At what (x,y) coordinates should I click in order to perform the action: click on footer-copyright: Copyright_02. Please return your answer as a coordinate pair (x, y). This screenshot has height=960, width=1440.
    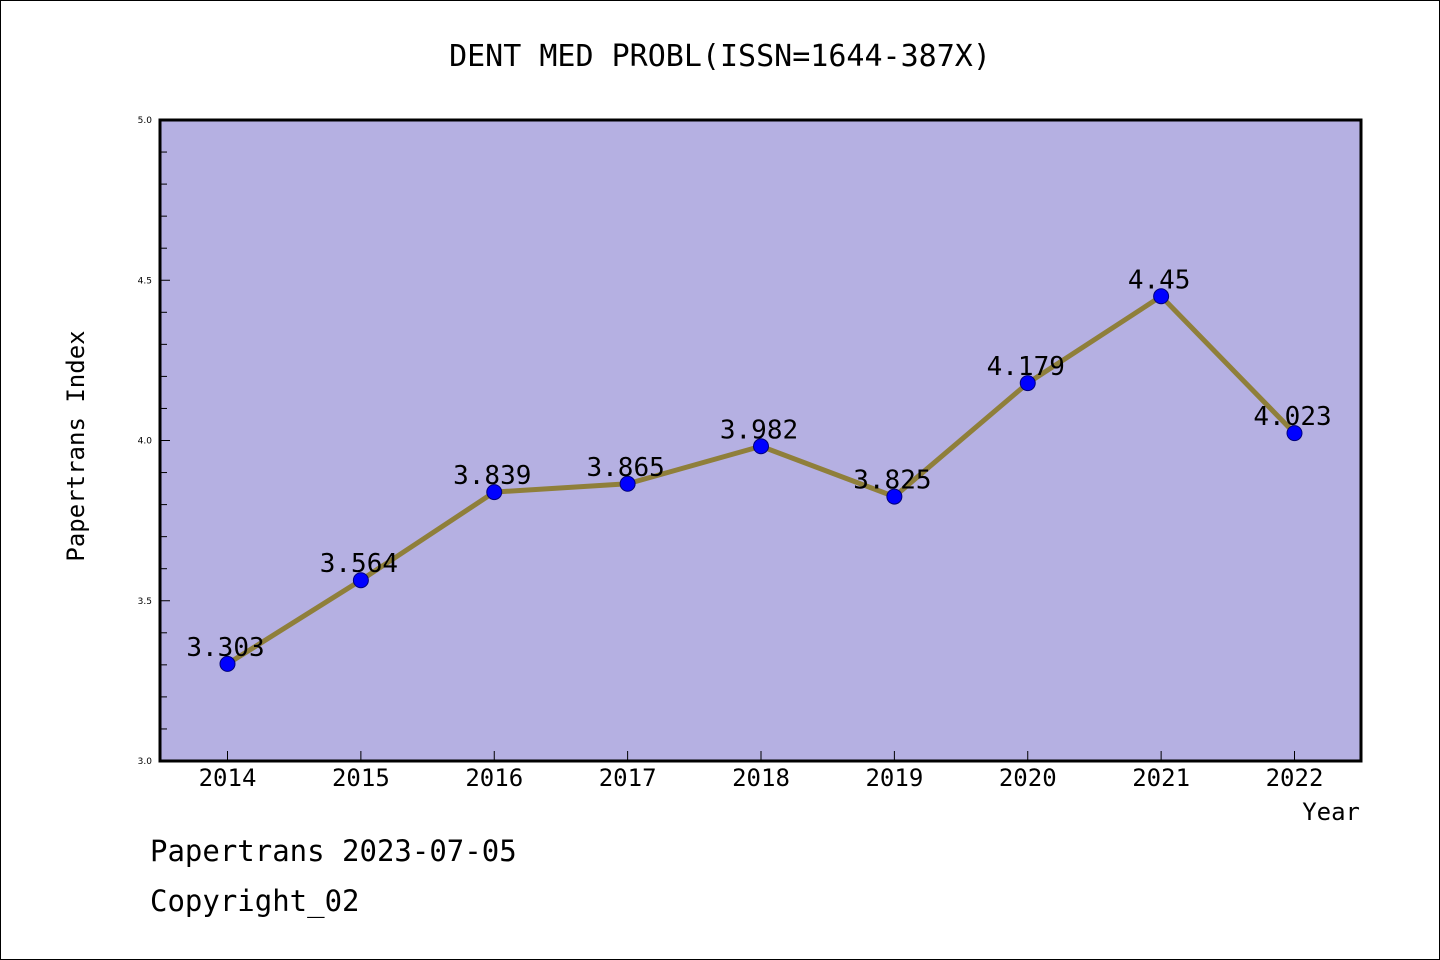
    Looking at the image, I should click on (255, 901).